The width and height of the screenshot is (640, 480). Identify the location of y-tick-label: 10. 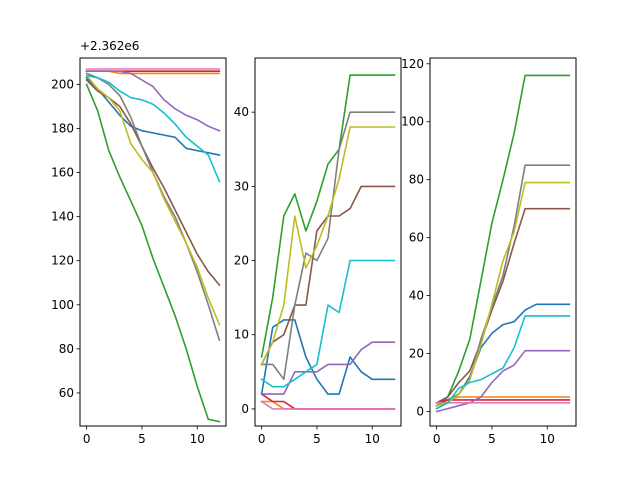
(241, 335).